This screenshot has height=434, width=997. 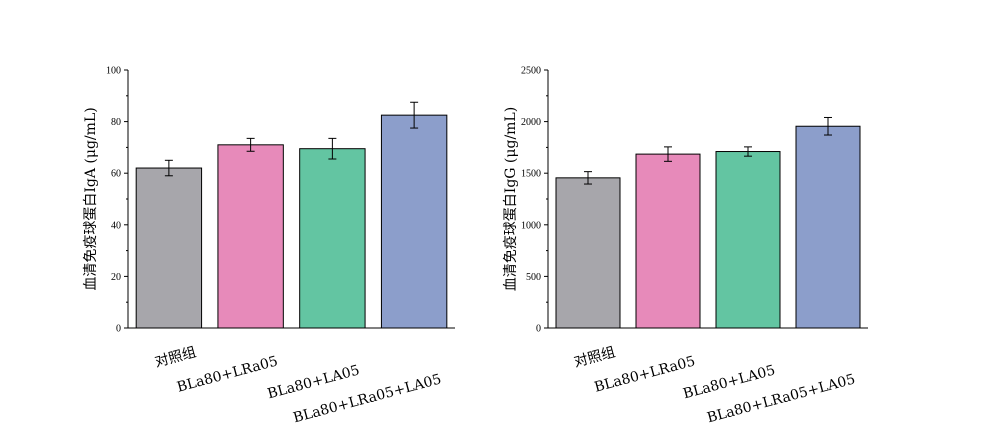 What do you see at coordinates (531, 225) in the screenshot?
I see `y-tick-label: 1000` at bounding box center [531, 225].